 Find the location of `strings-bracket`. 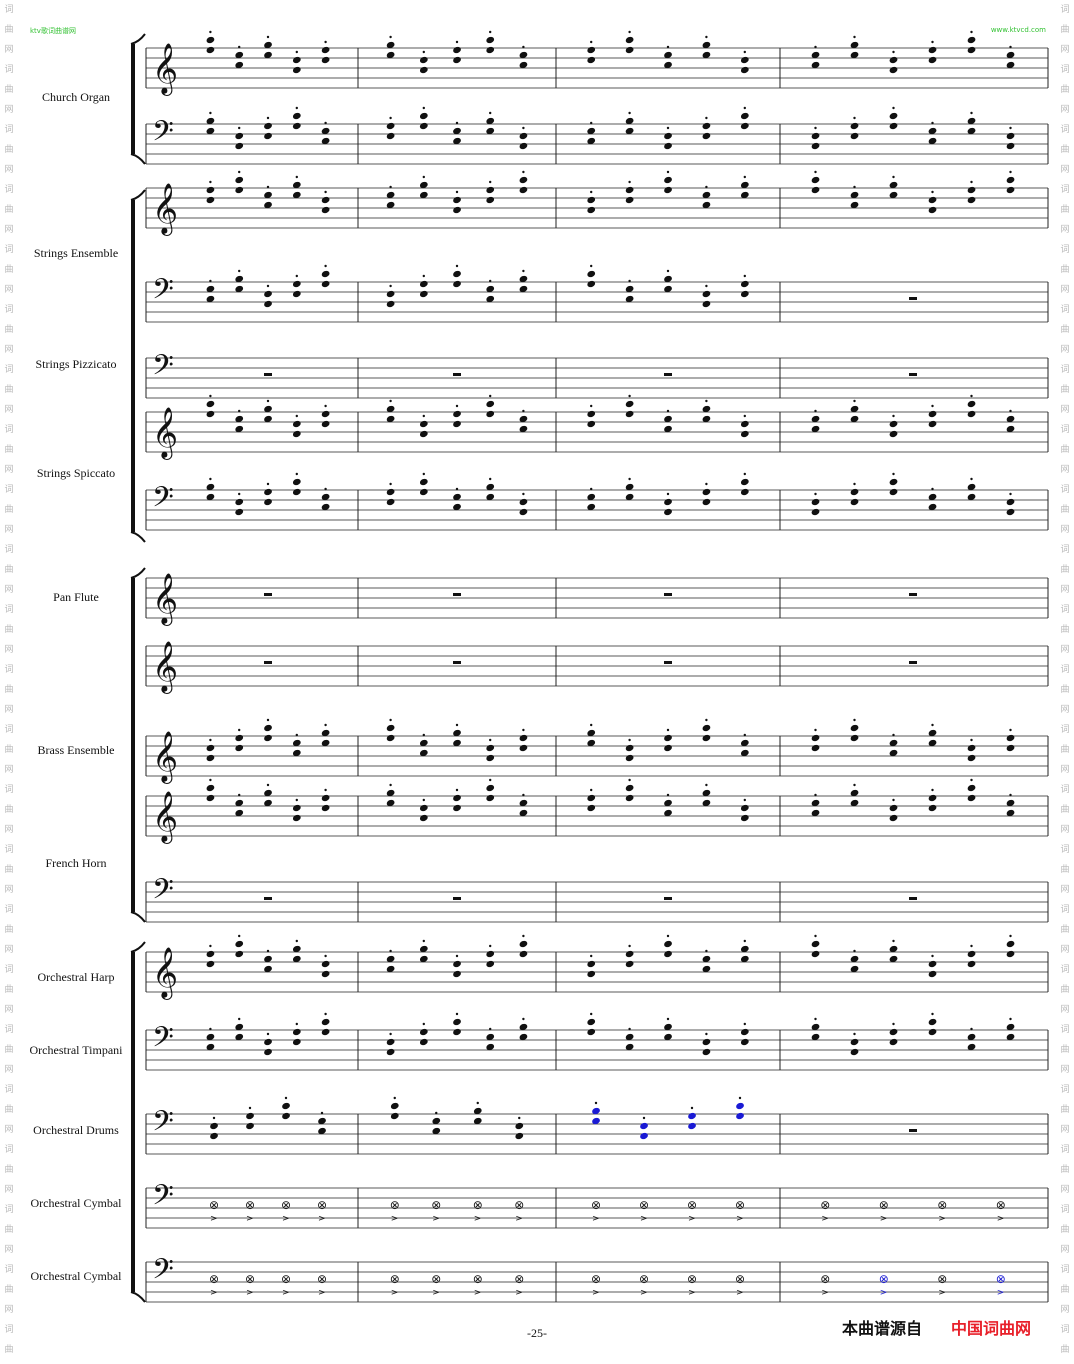

strings-bracket is located at coordinates (133, 366).